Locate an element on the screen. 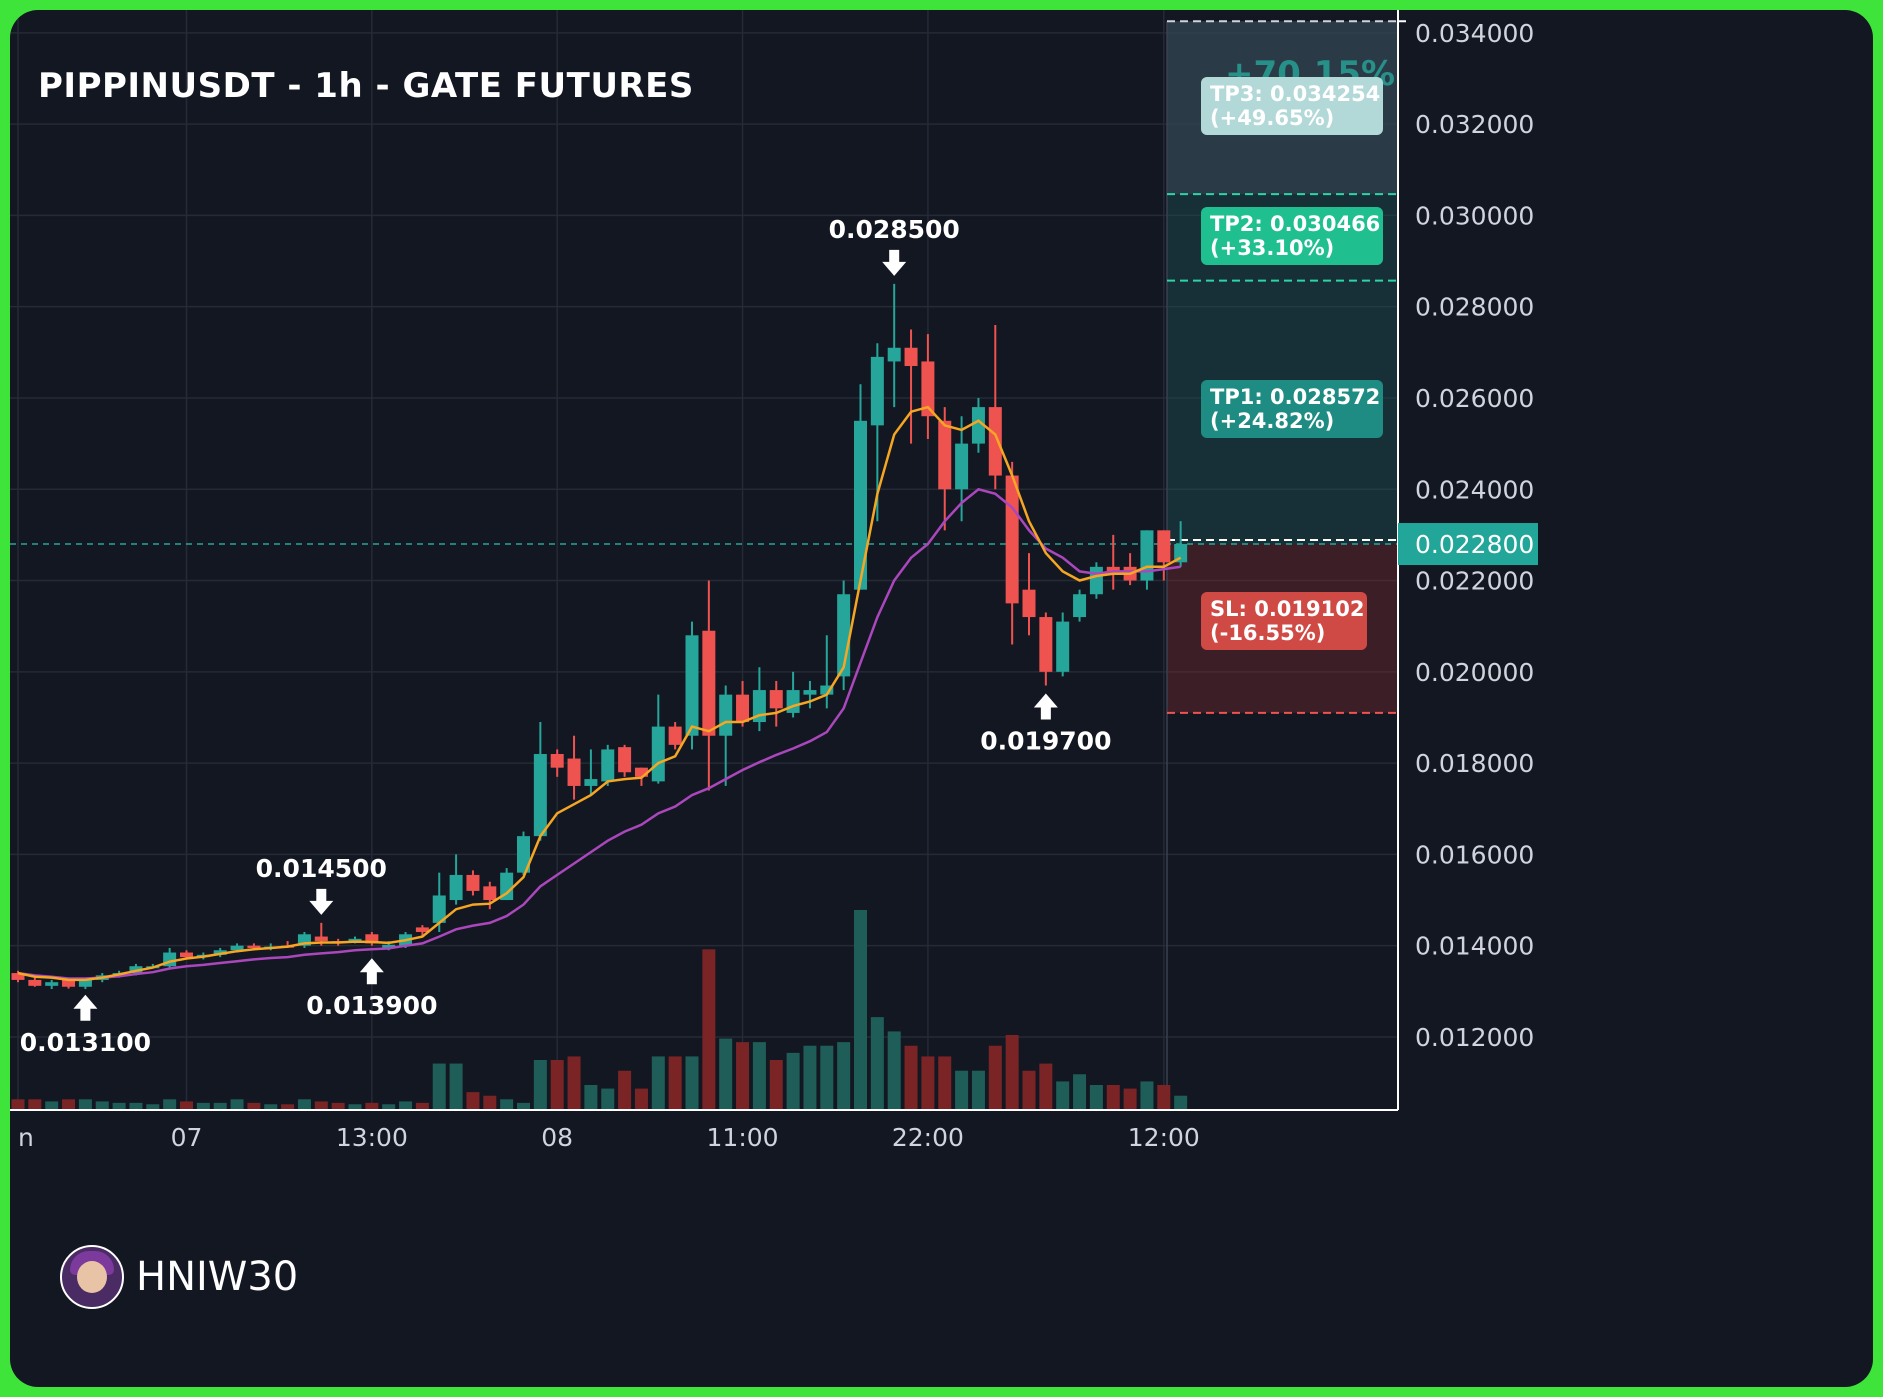  tp3-label: TP3: 0.034254 is located at coordinates (1295, 94).